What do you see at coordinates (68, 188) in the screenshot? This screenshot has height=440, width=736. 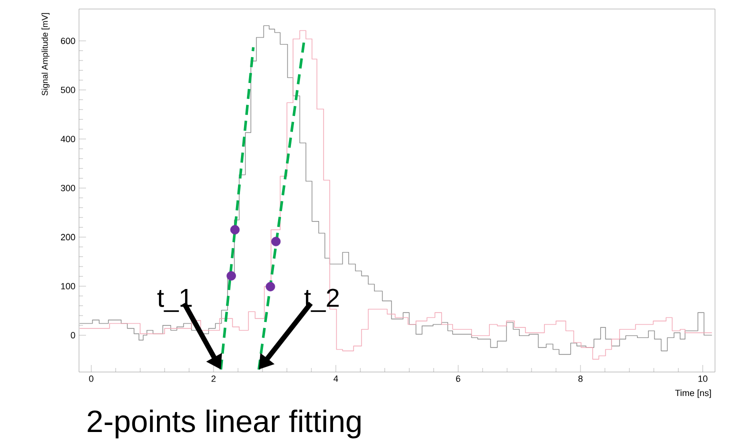 I see `y-tick-label: 300` at bounding box center [68, 188].